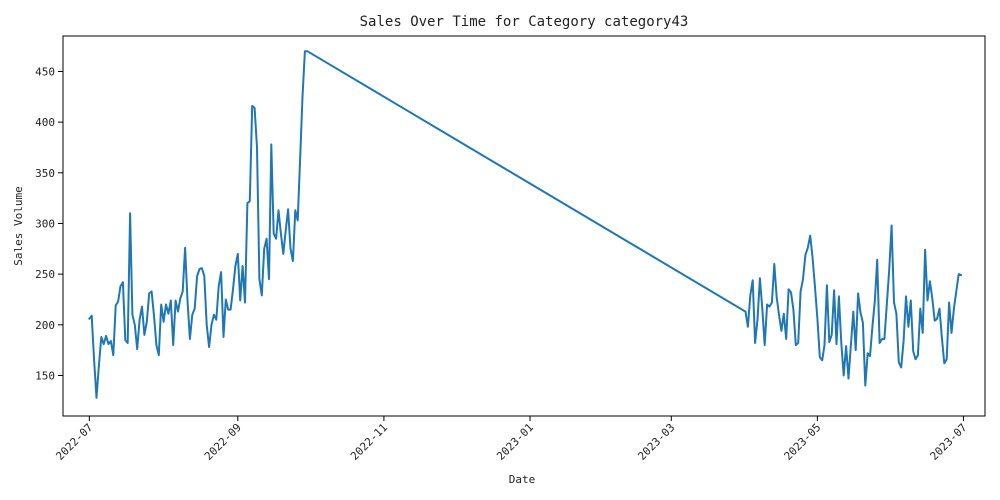 The height and width of the screenshot is (500, 1000). I want to click on y-tick-label: 350, so click(45, 173).